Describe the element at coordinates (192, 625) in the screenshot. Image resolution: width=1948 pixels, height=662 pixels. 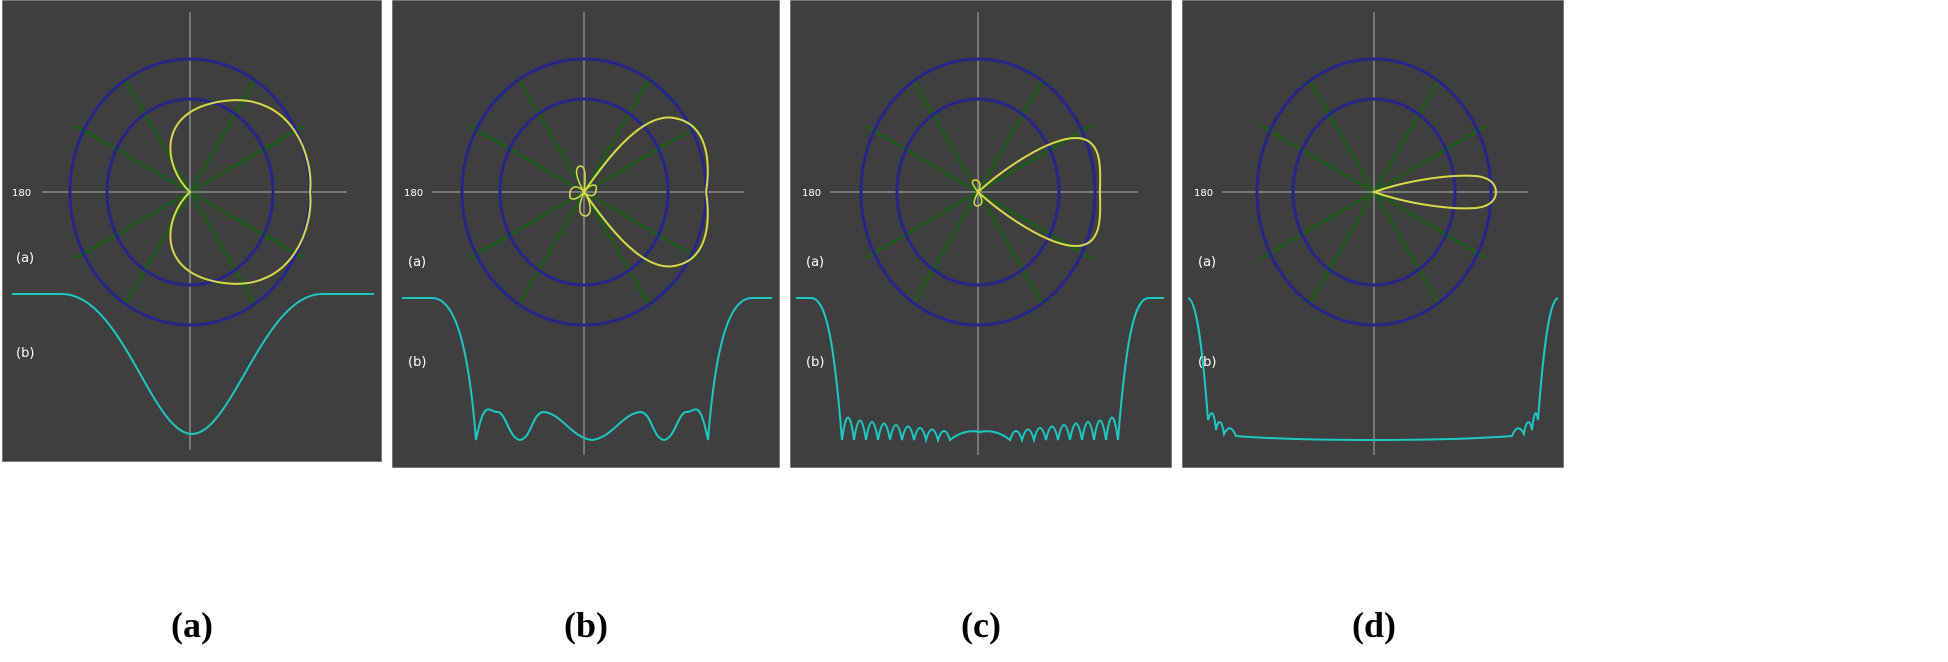
I see `caption-a: (a)` at that location.